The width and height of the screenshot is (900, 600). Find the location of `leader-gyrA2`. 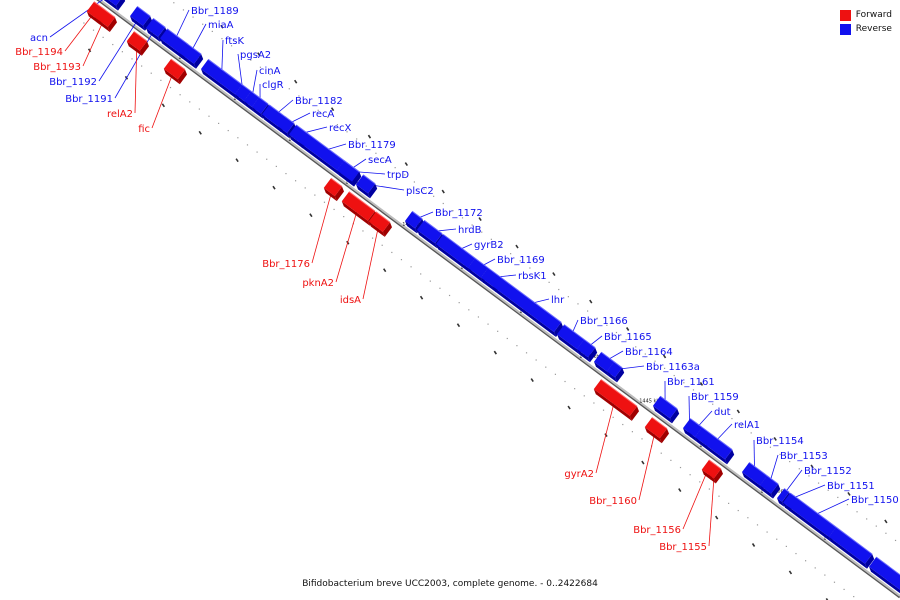

leader-gyrA2 is located at coordinates (605, 435).